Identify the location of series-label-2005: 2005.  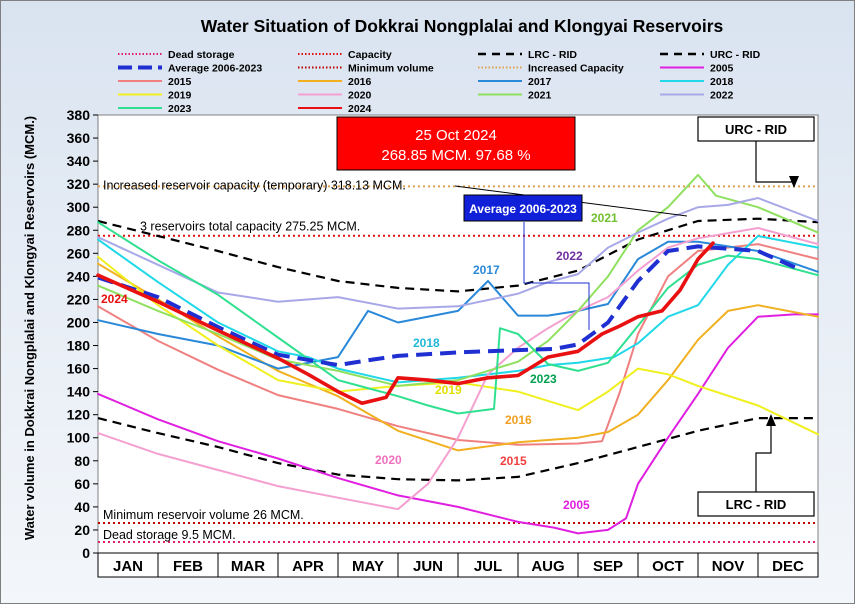
(576, 505).